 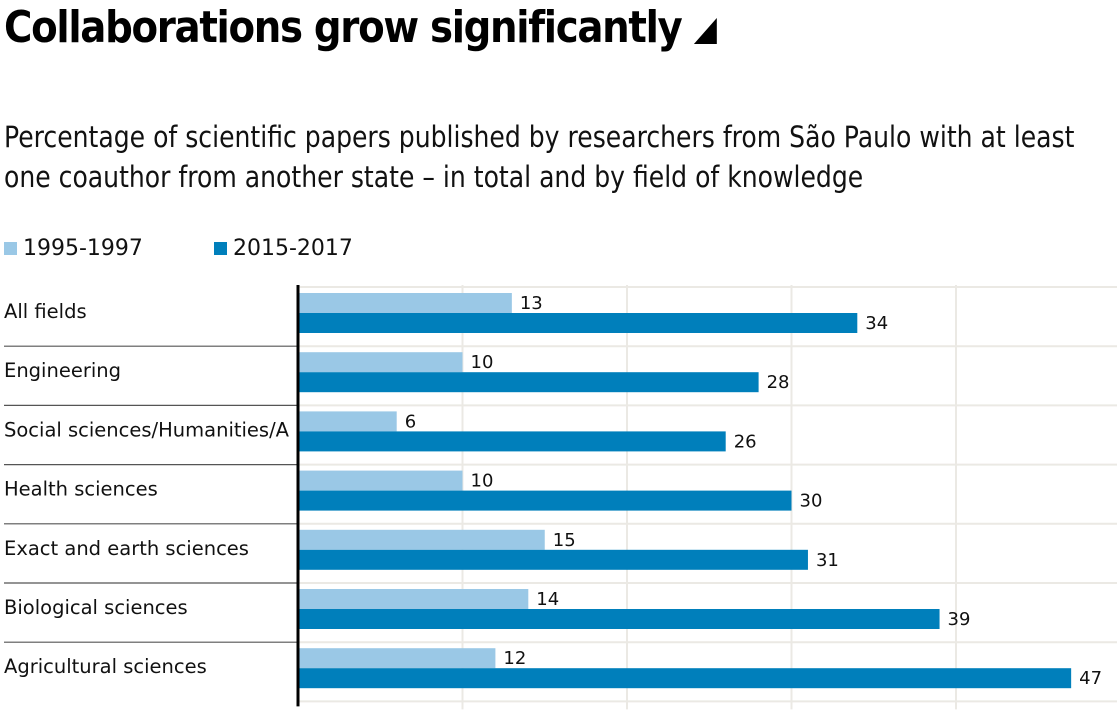 I want to click on chart-title-text: Collaborations grow significantly, so click(x=343, y=27).